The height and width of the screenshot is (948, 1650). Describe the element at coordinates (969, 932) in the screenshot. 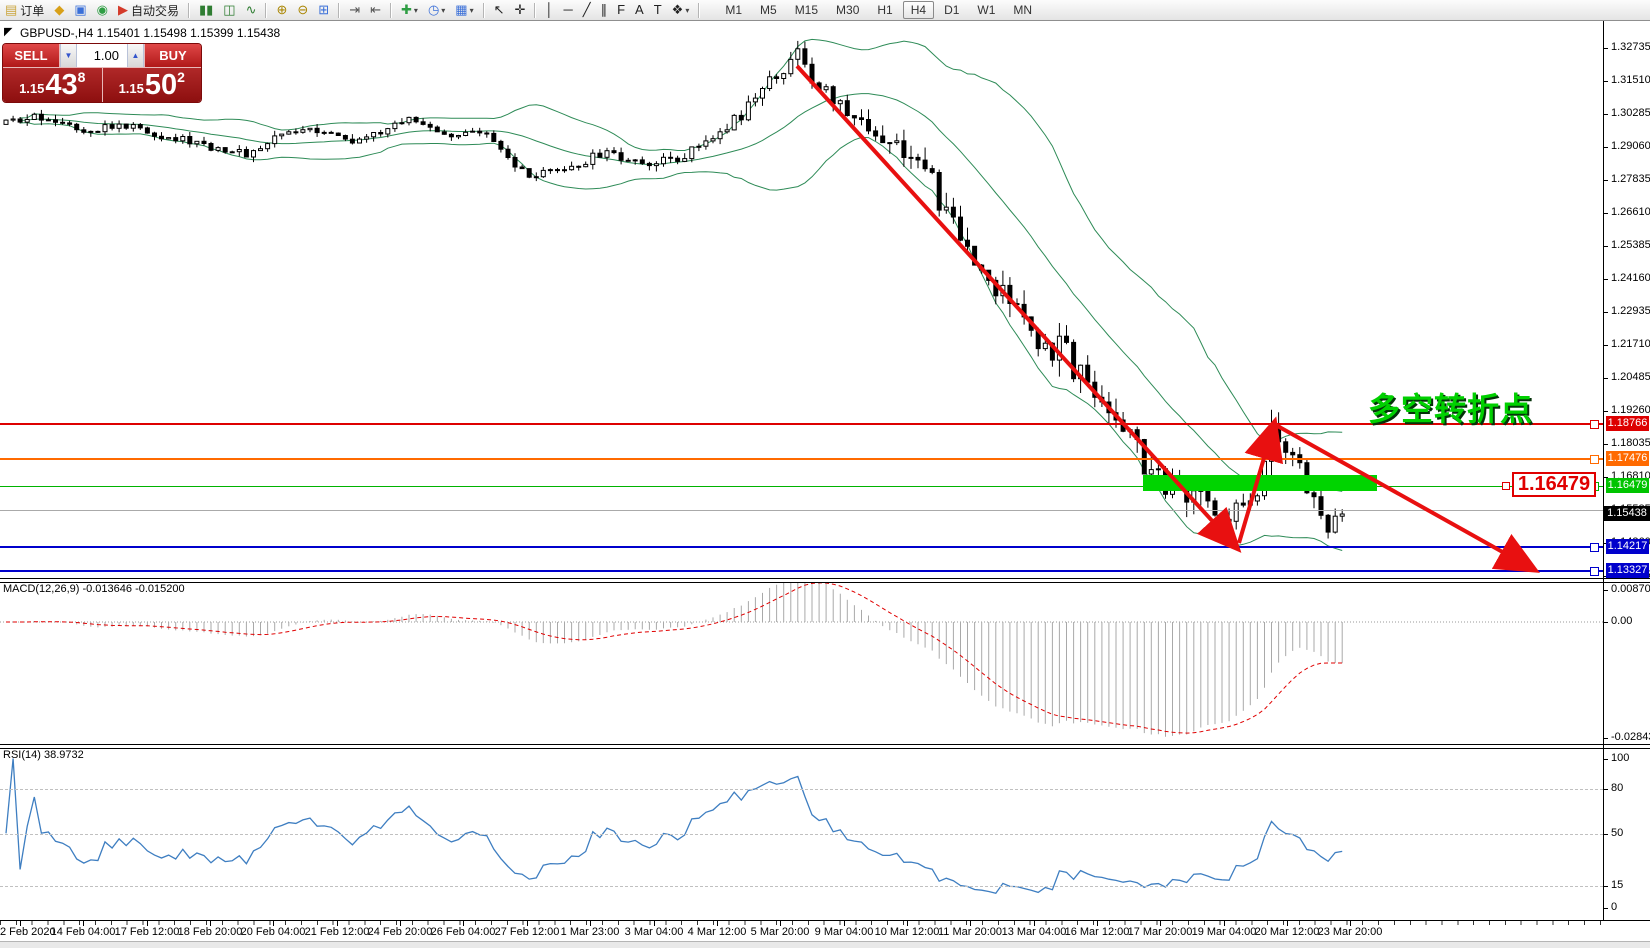

I see `time-label: 11 Mar 20:00` at that location.